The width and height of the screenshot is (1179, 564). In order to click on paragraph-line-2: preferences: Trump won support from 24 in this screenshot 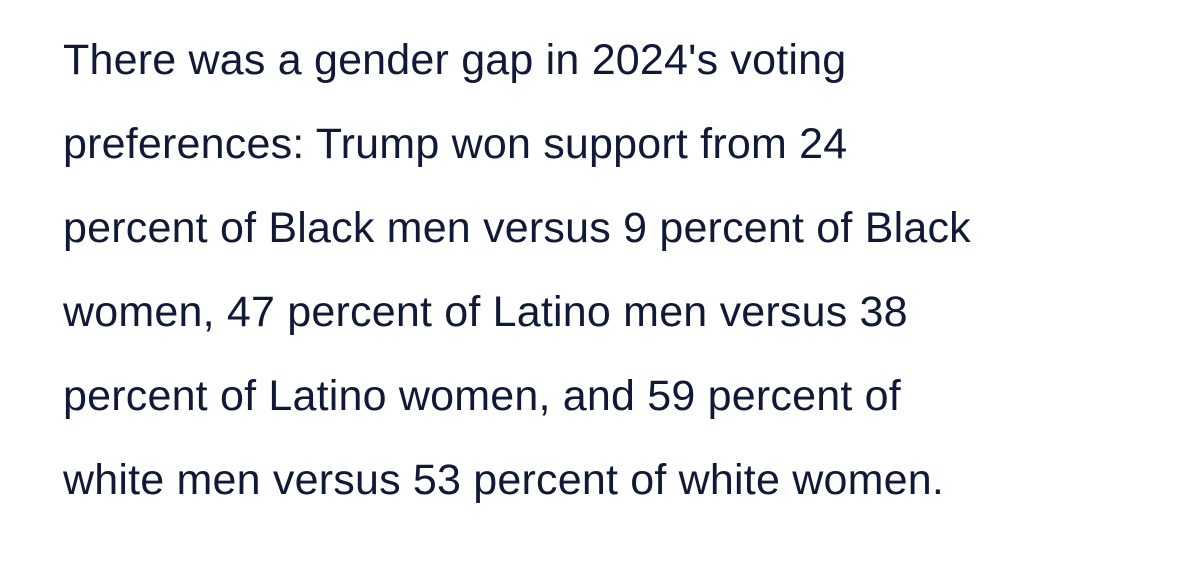, I will do `click(455, 144)`.